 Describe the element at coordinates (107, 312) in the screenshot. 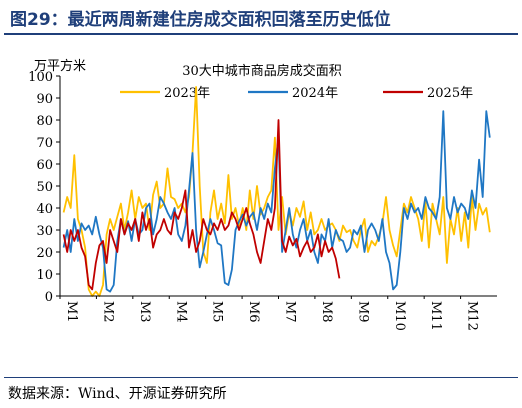

I see `x-tick-label-m2: M2` at that location.